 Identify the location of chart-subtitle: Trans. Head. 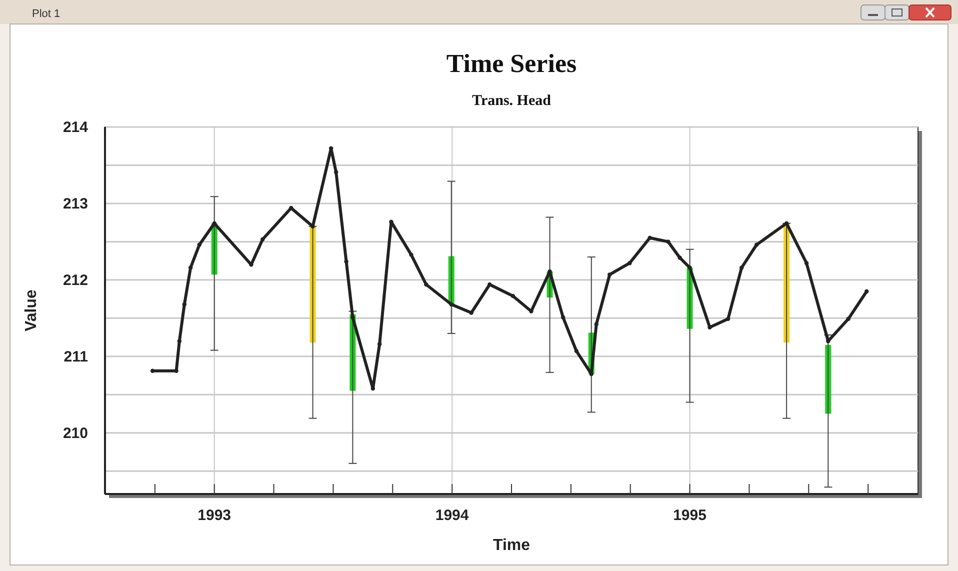
(512, 101).